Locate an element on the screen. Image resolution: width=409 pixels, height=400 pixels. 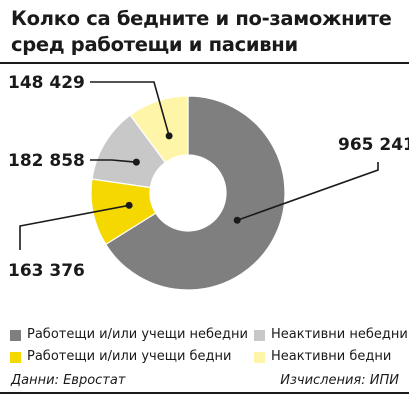
data-label: 163 376 is located at coordinates (46, 271).